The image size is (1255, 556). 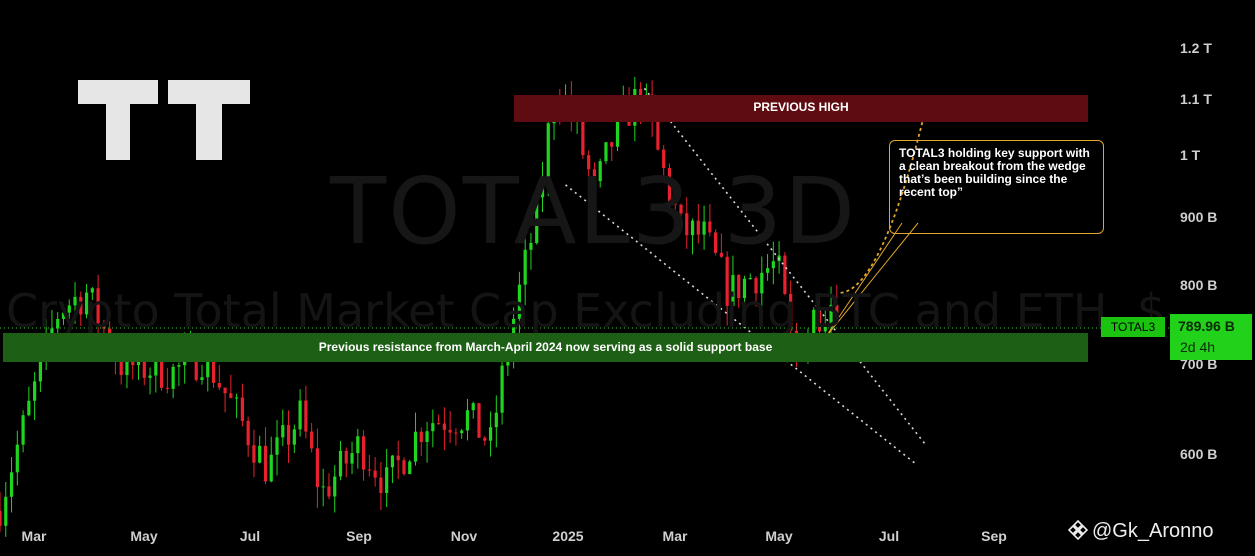 What do you see at coordinates (1211, 337) in the screenshot?
I see `last-price-tag: 789.96 B 2d 4h` at bounding box center [1211, 337].